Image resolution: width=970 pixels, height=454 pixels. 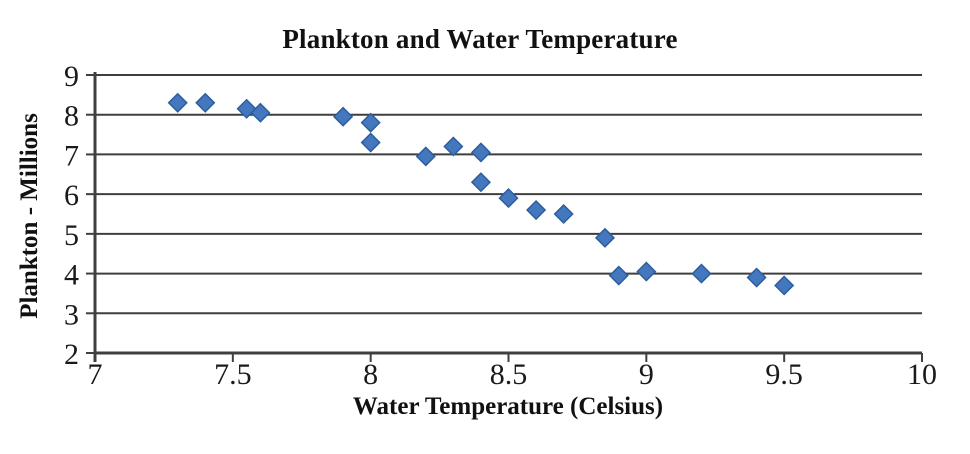 What do you see at coordinates (233, 374) in the screenshot?
I see `x-tick-label: 7.5` at bounding box center [233, 374].